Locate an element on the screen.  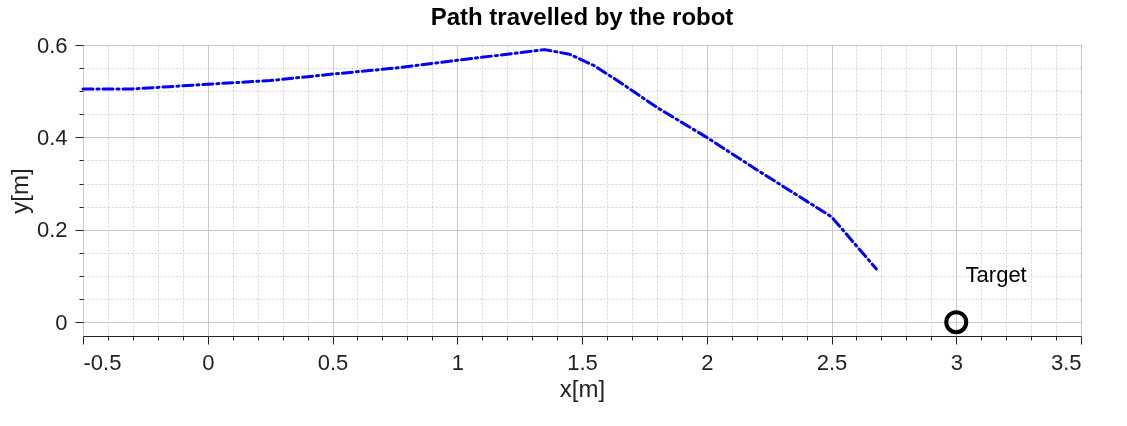
x-tick-label: 0.5 is located at coordinates (333, 362).